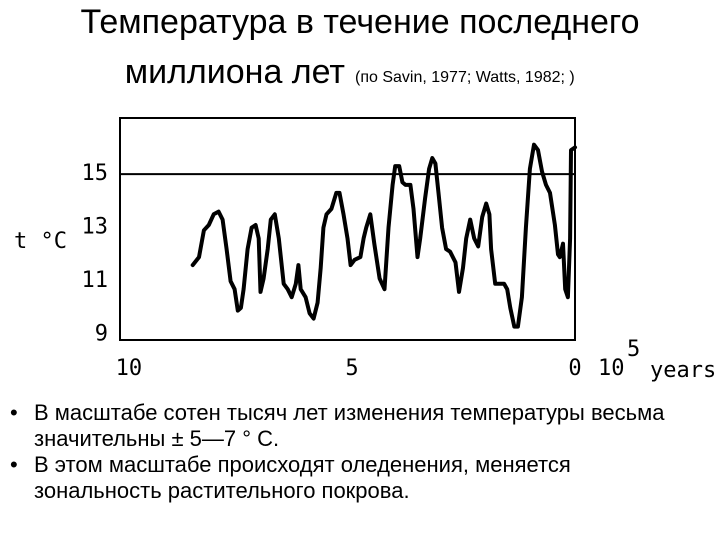 The width and height of the screenshot is (720, 540). Describe the element at coordinates (40, 241) in the screenshot. I see `y-axis-label: t °C` at that location.